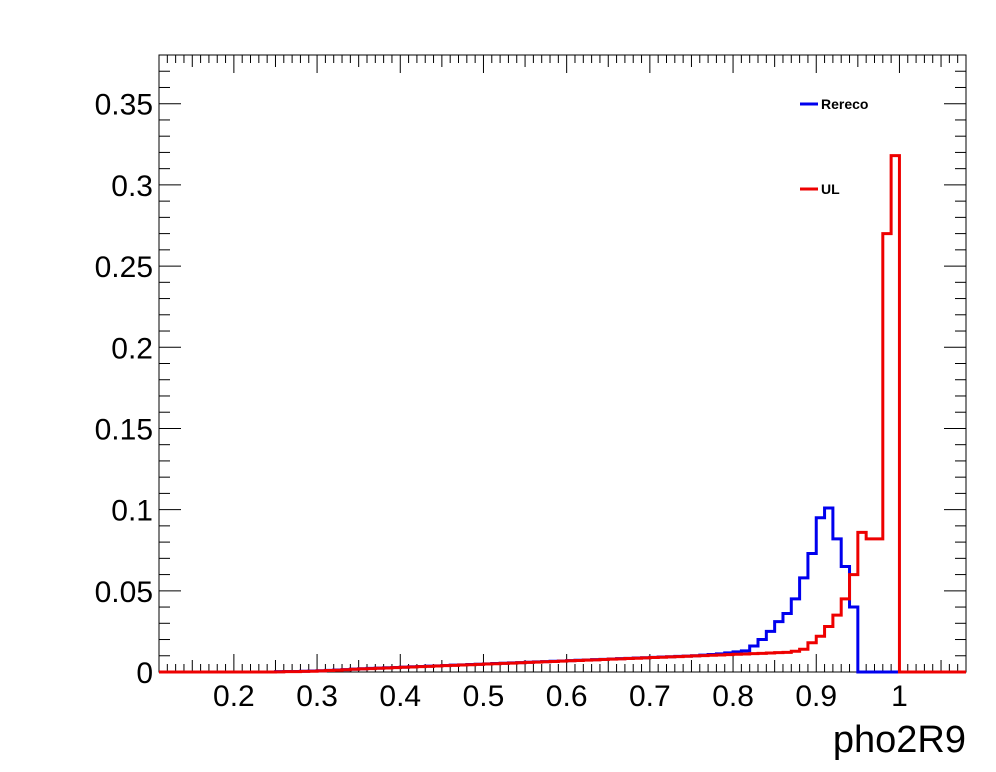 This screenshot has height=772, width=996. What do you see at coordinates (830, 189) in the screenshot?
I see `legend-label-ul: UL` at bounding box center [830, 189].